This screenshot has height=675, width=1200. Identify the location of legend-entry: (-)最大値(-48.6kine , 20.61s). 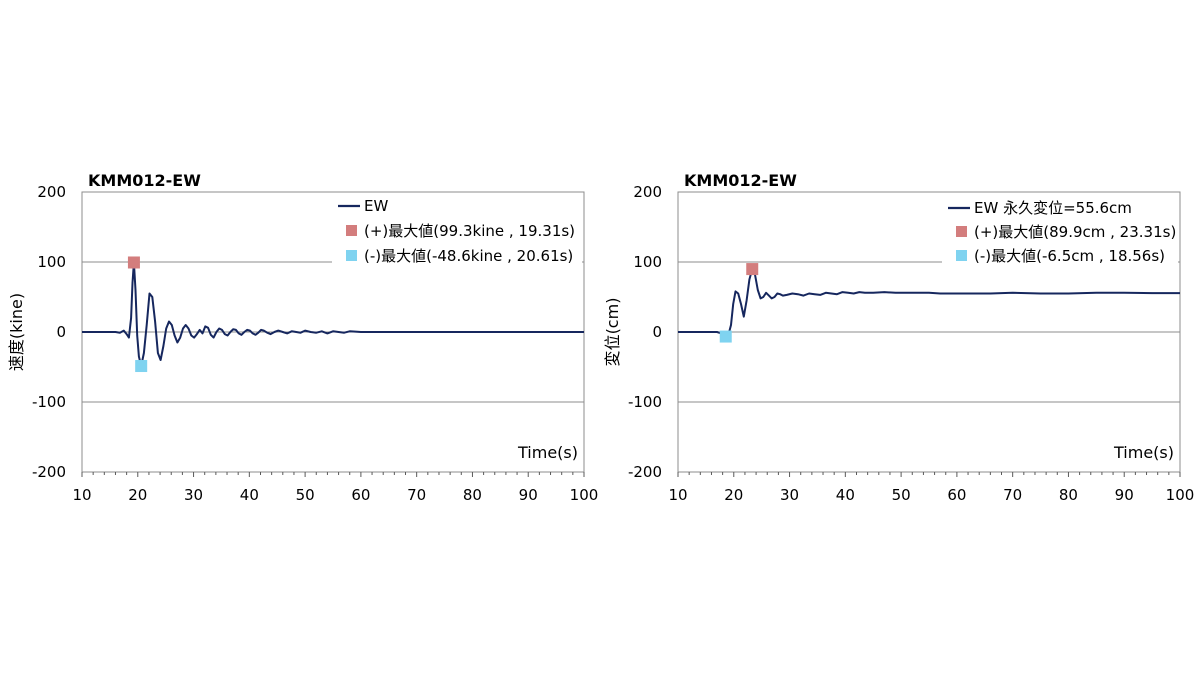
(468, 256).